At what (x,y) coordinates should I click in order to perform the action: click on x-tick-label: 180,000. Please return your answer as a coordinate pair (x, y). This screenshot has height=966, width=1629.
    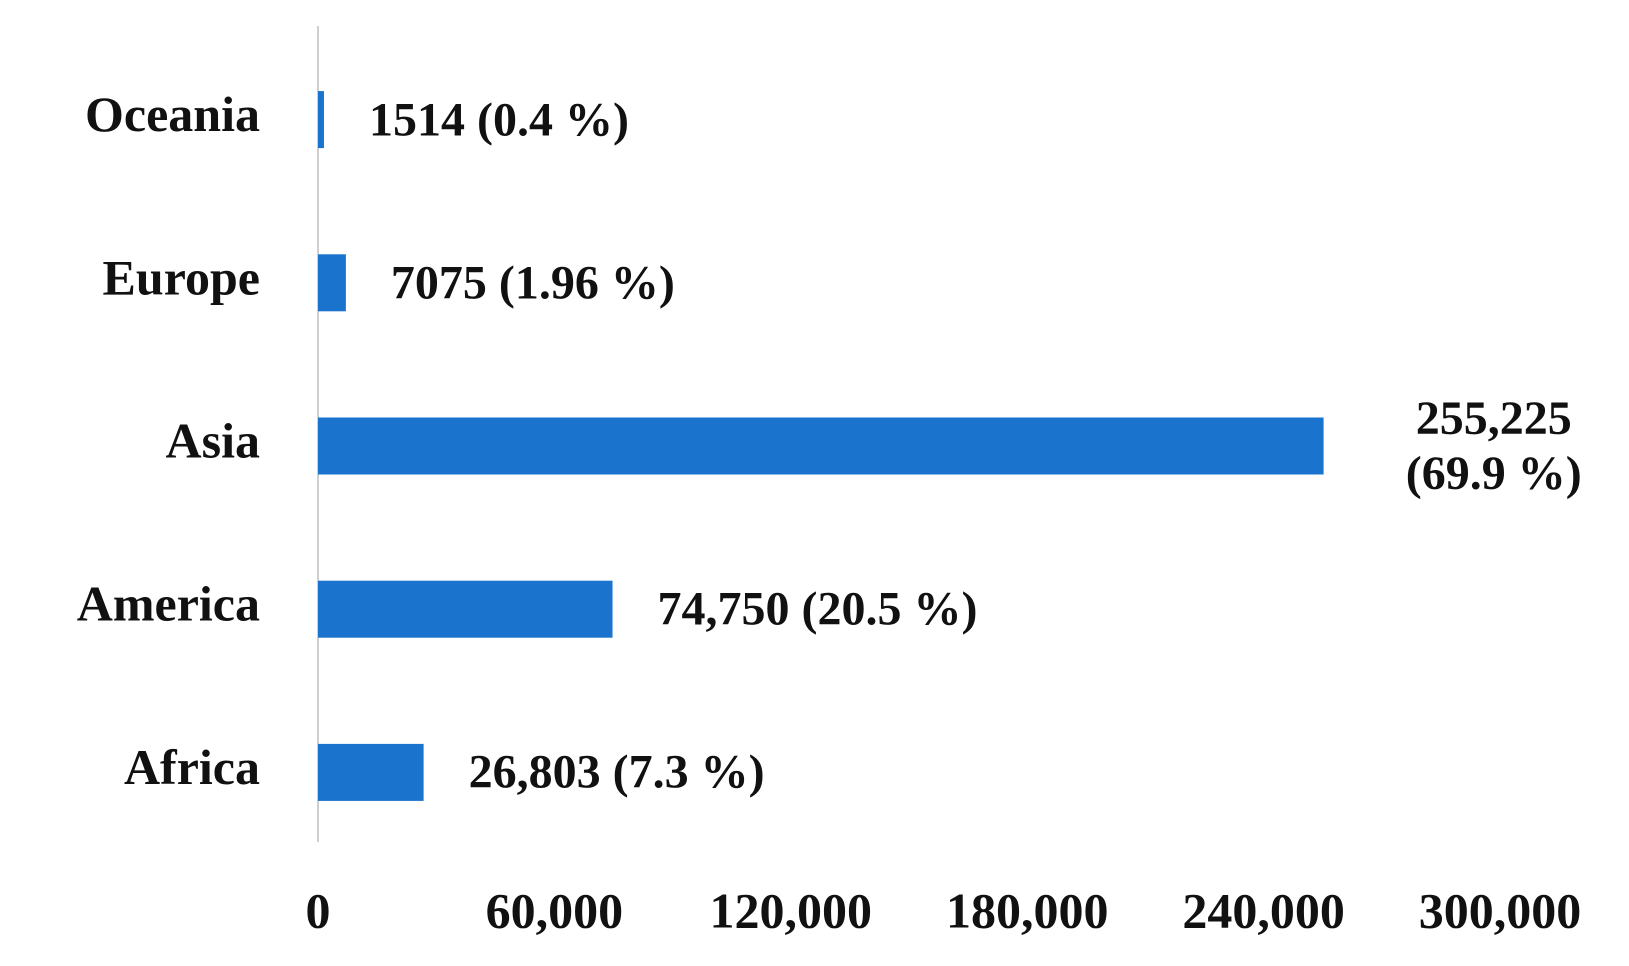
    Looking at the image, I should click on (1027, 910).